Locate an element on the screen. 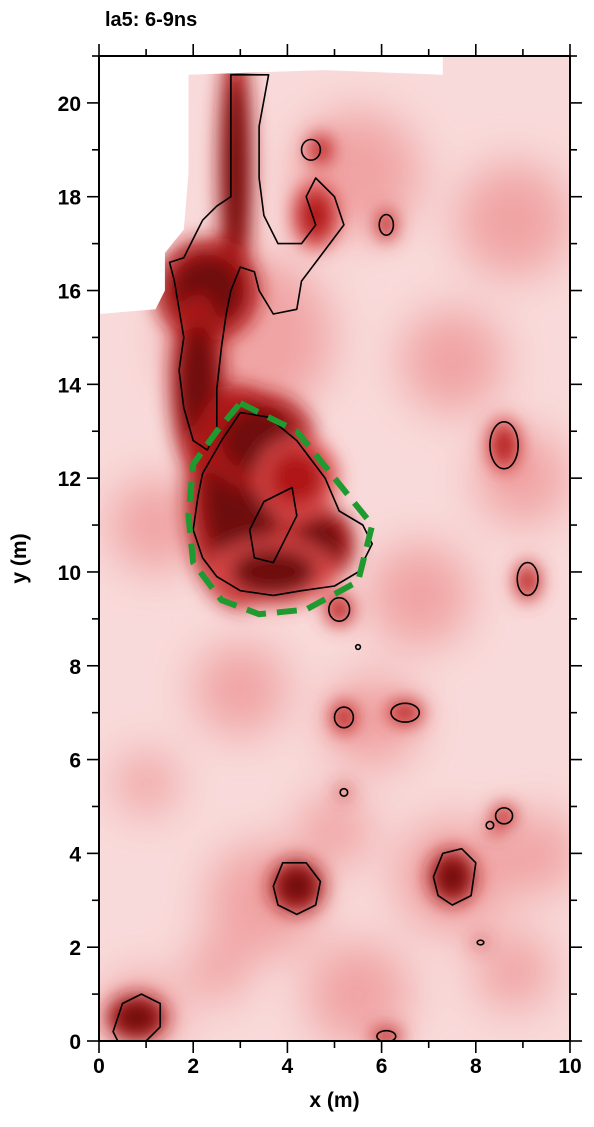 Image resolution: width=594 pixels, height=1127 pixels. y-tick-label: 14 is located at coordinates (70, 385).